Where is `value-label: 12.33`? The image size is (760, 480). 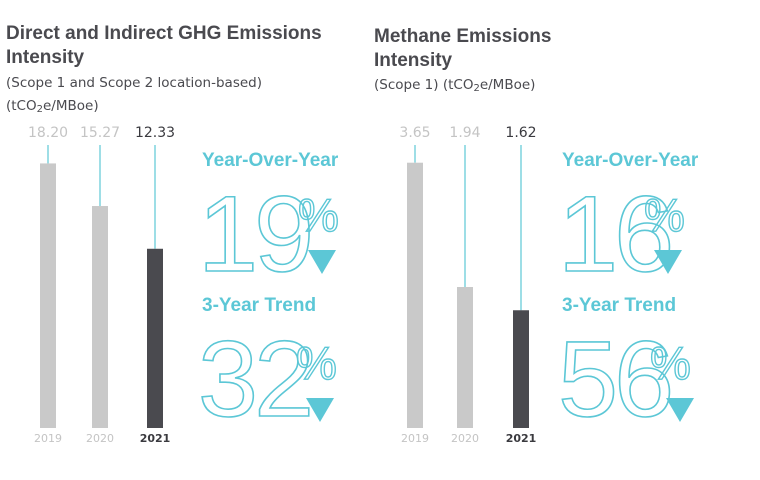
value-label: 12.33 is located at coordinates (155, 133).